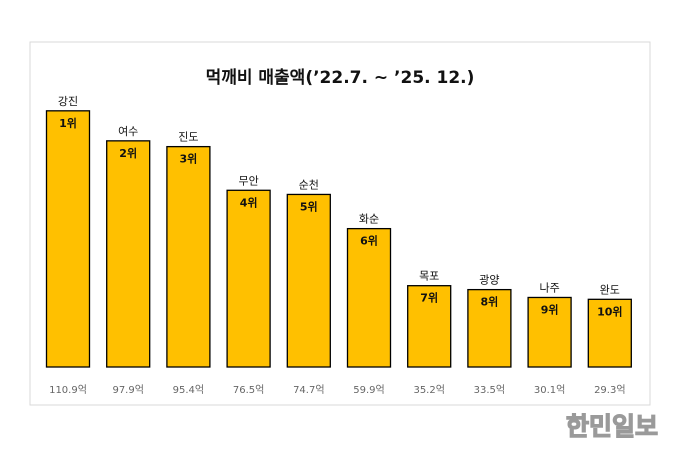 Image resolution: width=684 pixels, height=459 pixels. What do you see at coordinates (609, 390) in the screenshot?
I see `value-label: 29.3억` at bounding box center [609, 390].